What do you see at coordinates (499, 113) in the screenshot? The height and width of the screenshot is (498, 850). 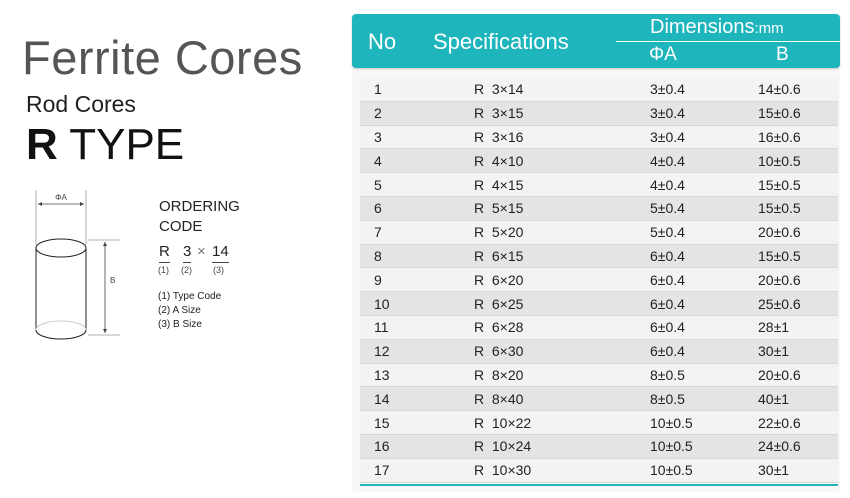 I see `cell-spec: R 3×15` at bounding box center [499, 113].